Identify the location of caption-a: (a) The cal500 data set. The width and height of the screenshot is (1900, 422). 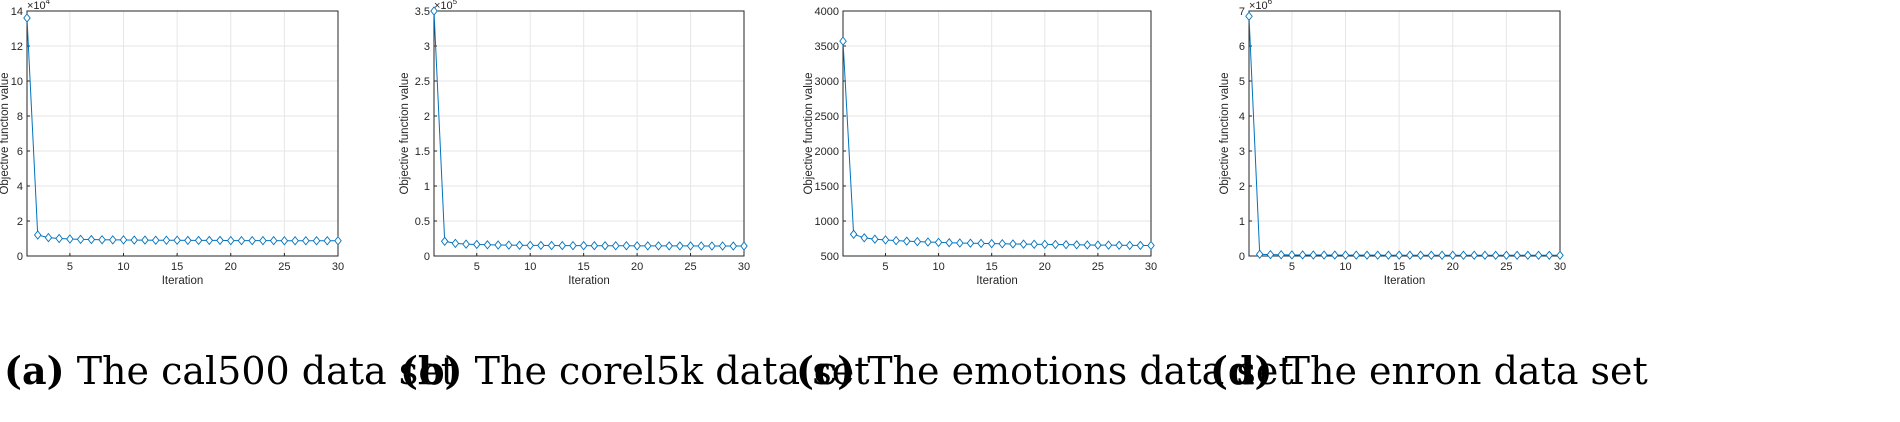
(230, 370).